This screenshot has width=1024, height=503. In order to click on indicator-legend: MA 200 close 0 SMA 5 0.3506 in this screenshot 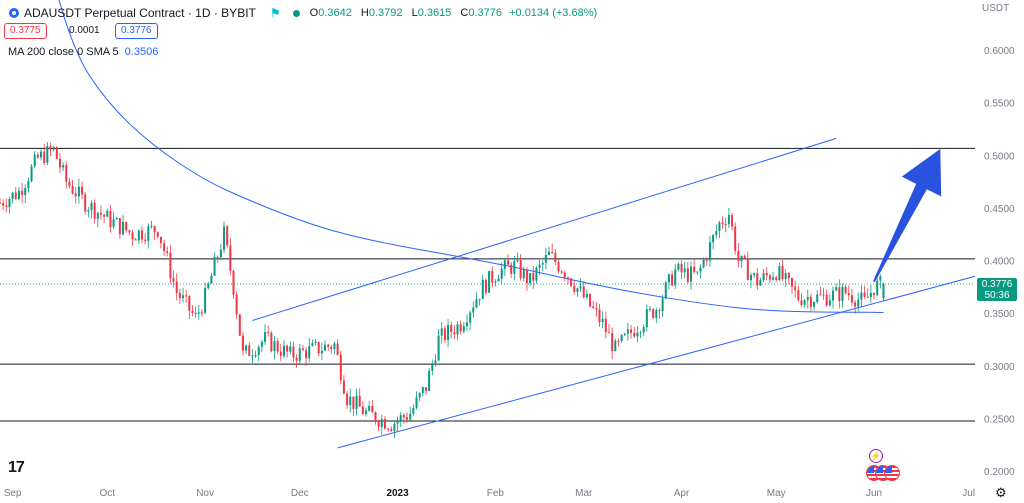, I will do `click(83, 52)`.